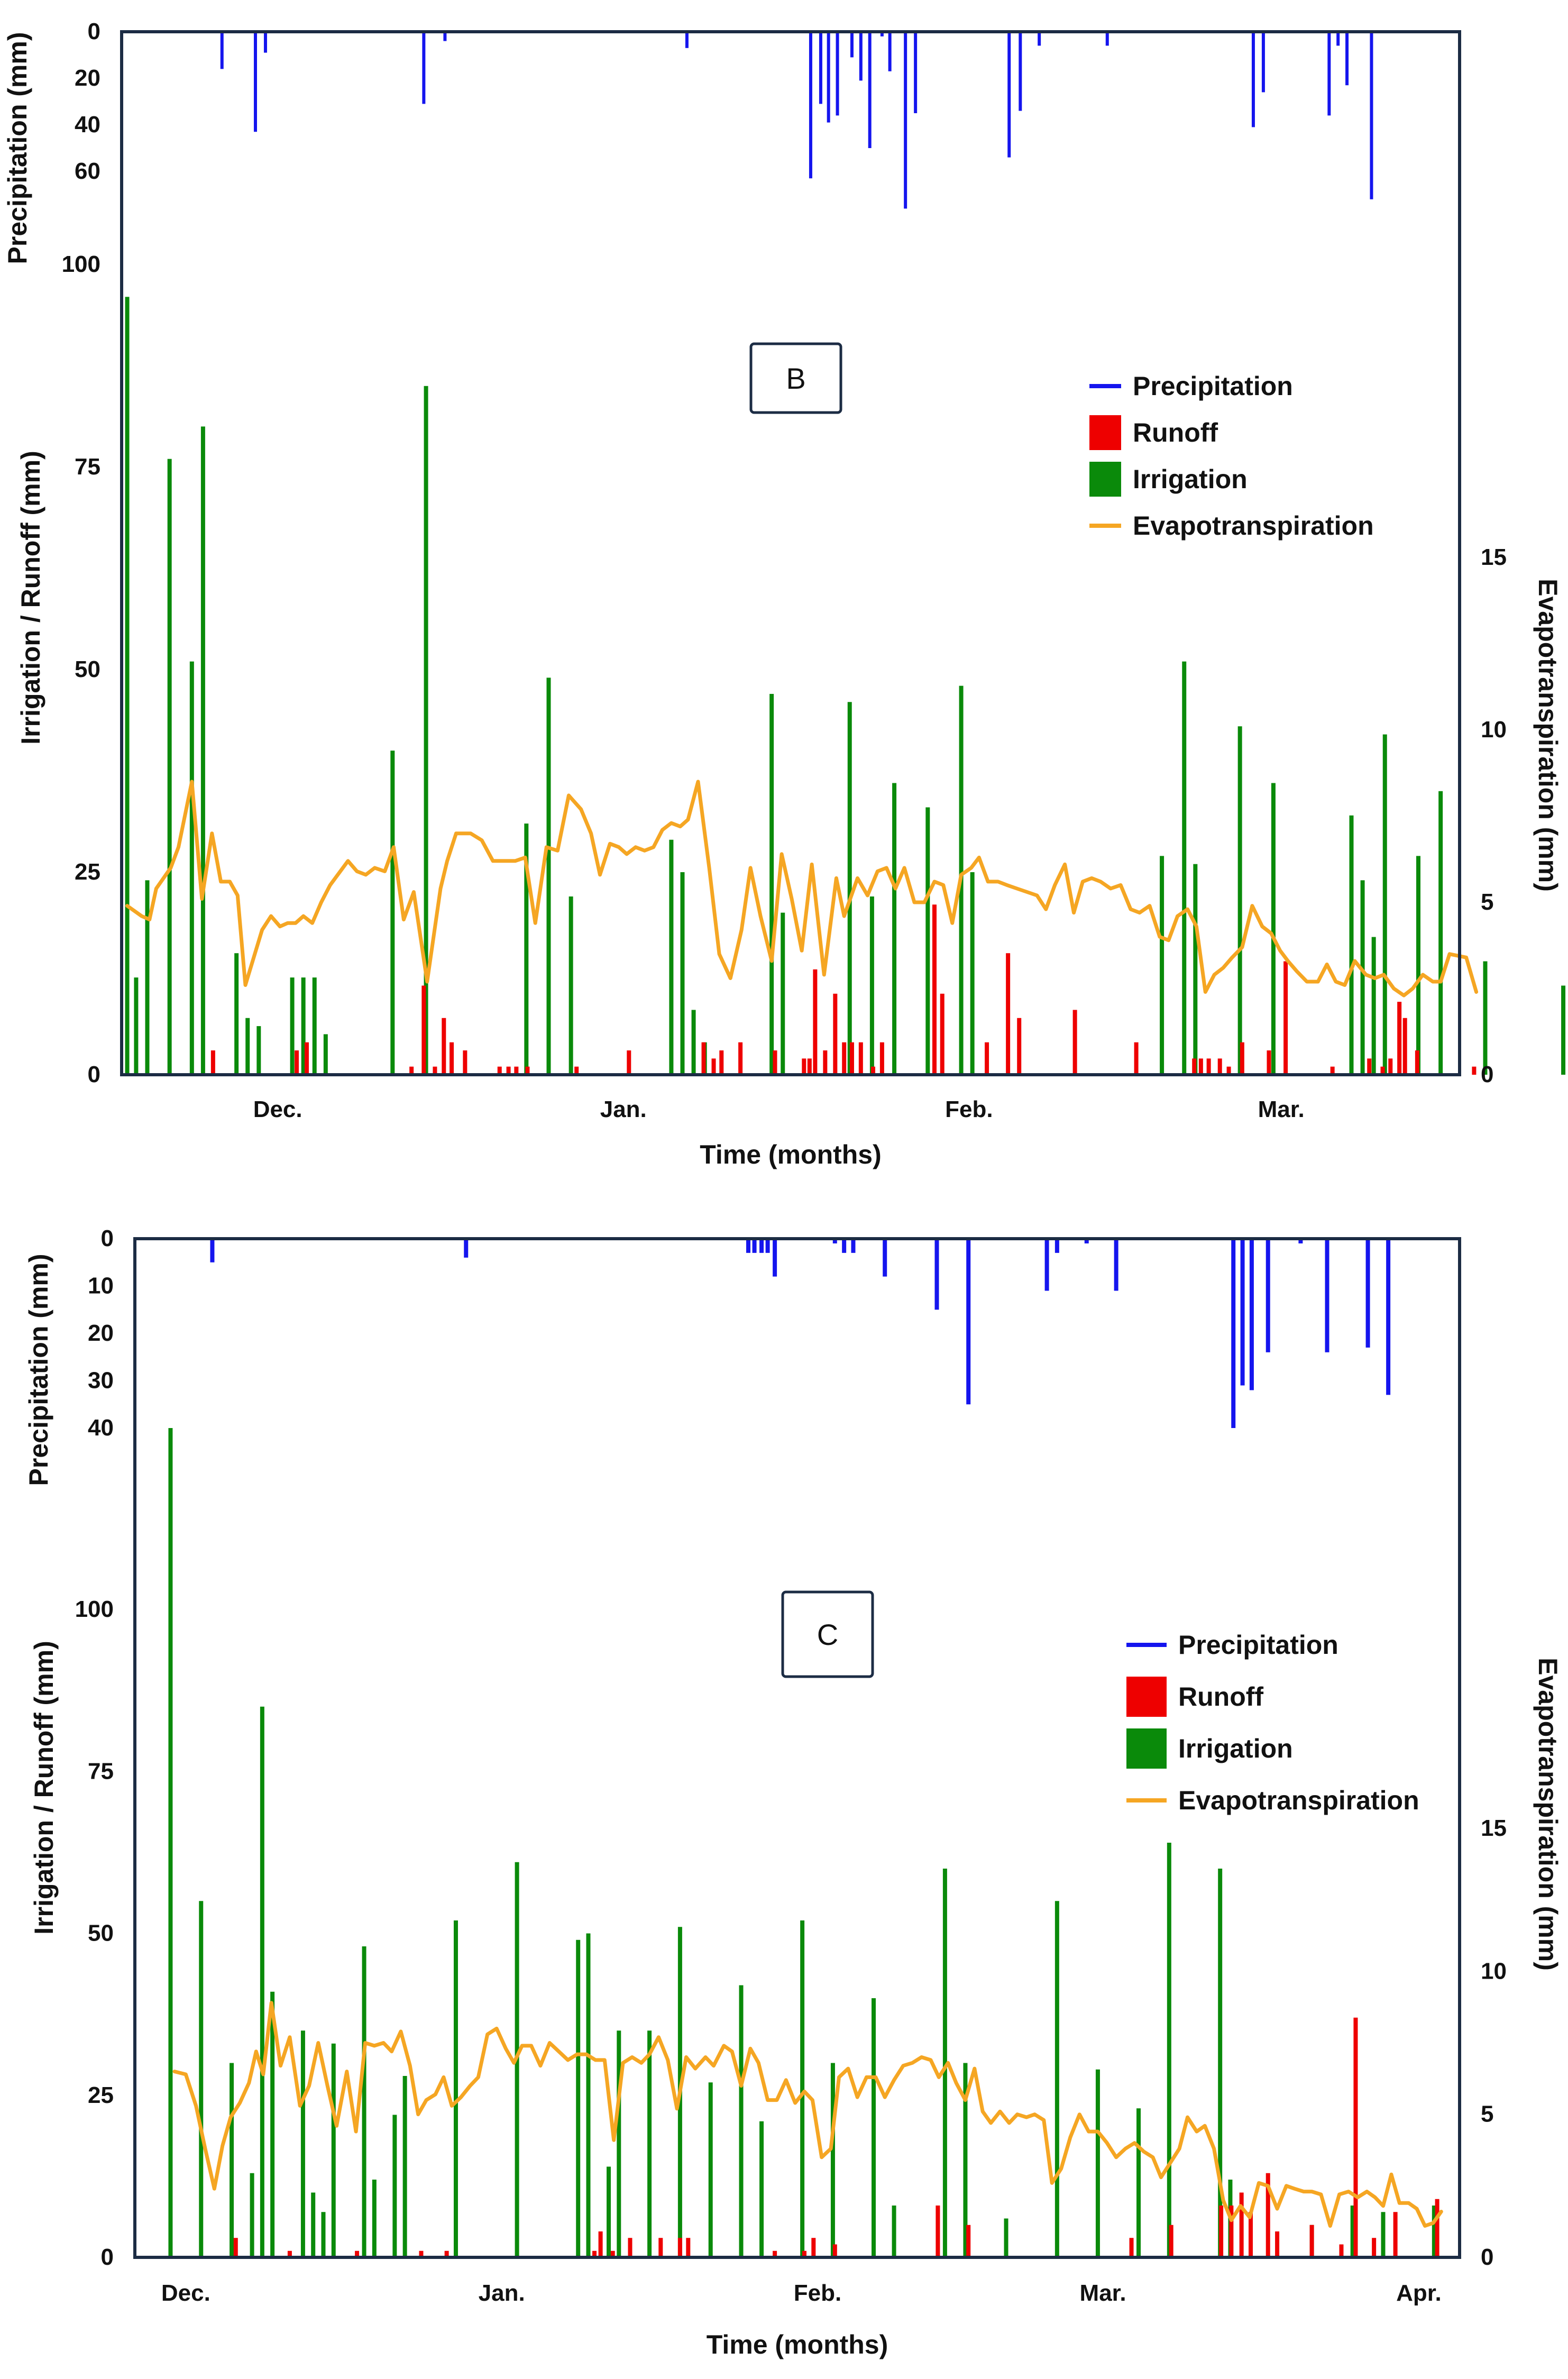  I want to click on precipitation-tick-label: 30, so click(101, 1381).